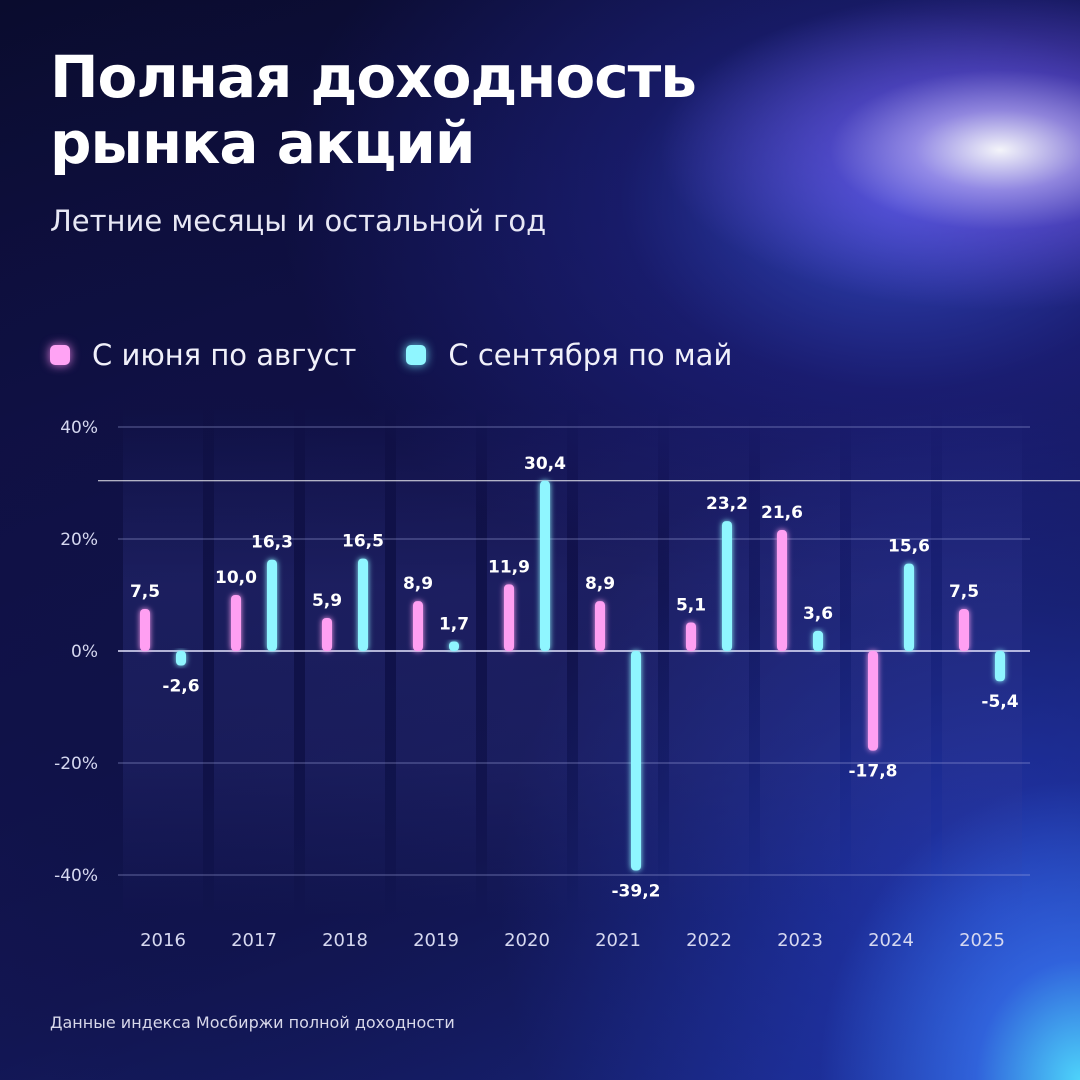 The image size is (1080, 1080). I want to click on bar-rest-2020, so click(545, 565).